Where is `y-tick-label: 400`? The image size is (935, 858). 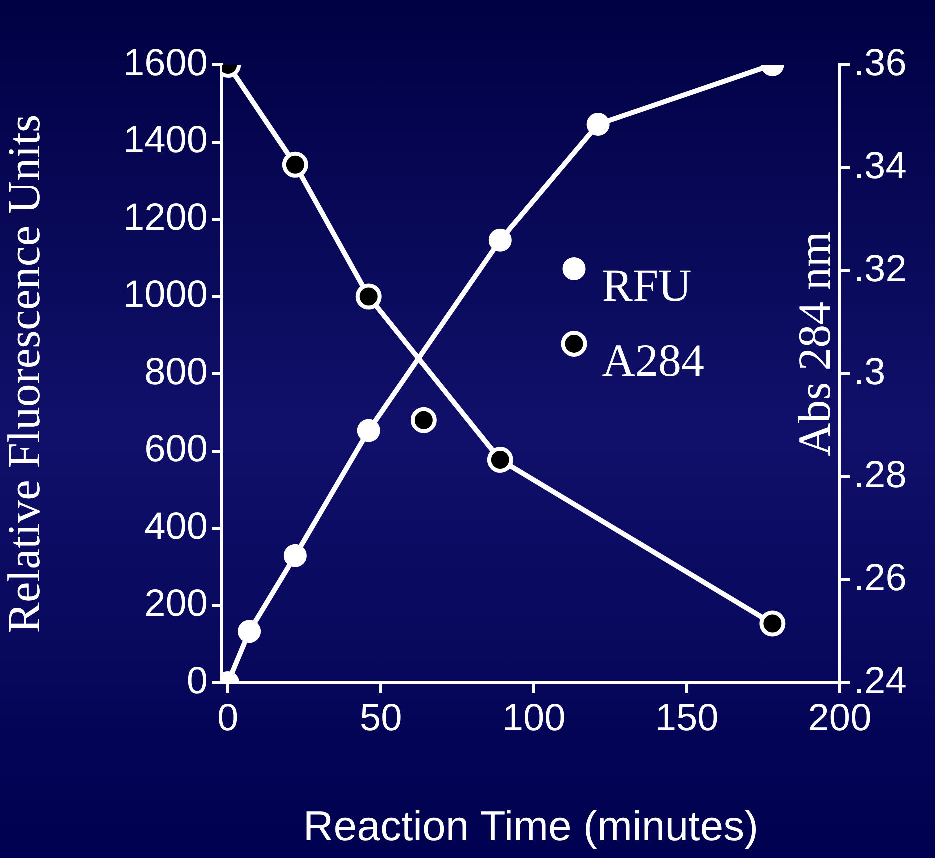 y-tick-label: 400 is located at coordinates (176, 527).